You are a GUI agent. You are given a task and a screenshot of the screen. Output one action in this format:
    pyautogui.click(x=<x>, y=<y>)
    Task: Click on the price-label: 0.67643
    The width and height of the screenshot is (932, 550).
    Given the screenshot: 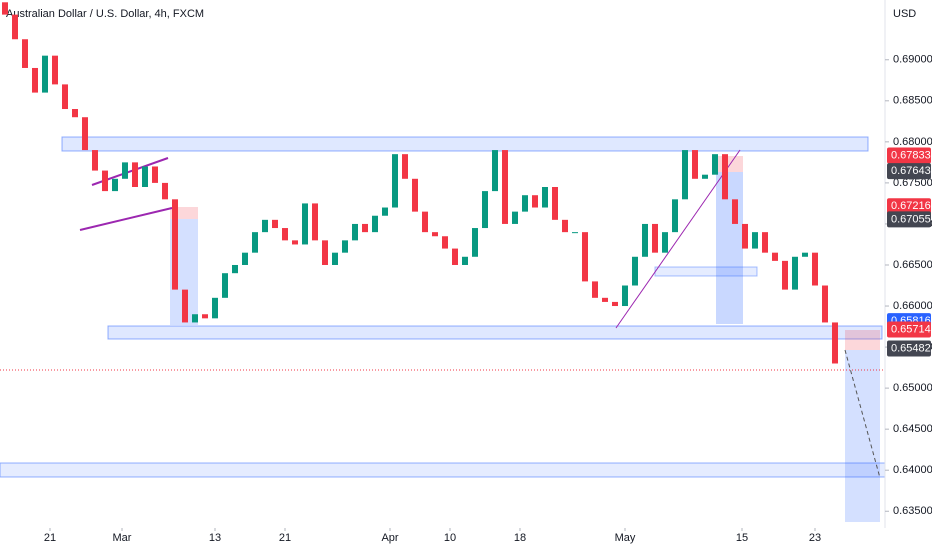 What is the action you would take?
    pyautogui.click(x=911, y=171)
    